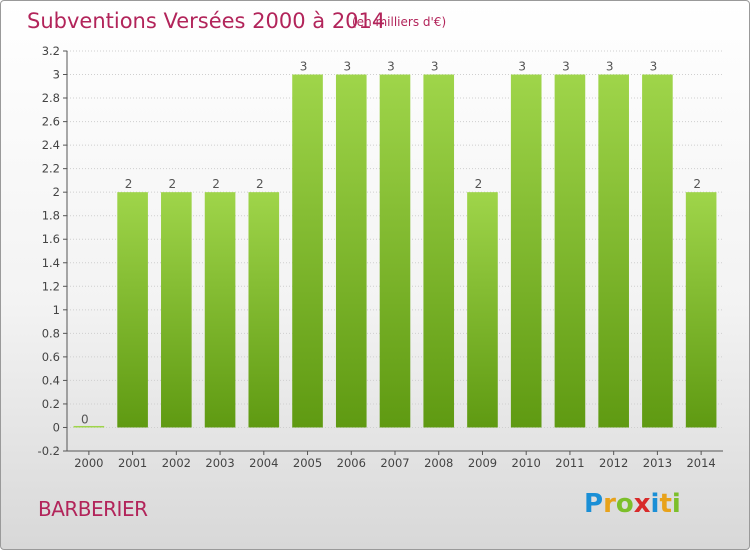 The height and width of the screenshot is (550, 750). What do you see at coordinates (665, 504) in the screenshot?
I see `logo-letter: t` at bounding box center [665, 504].